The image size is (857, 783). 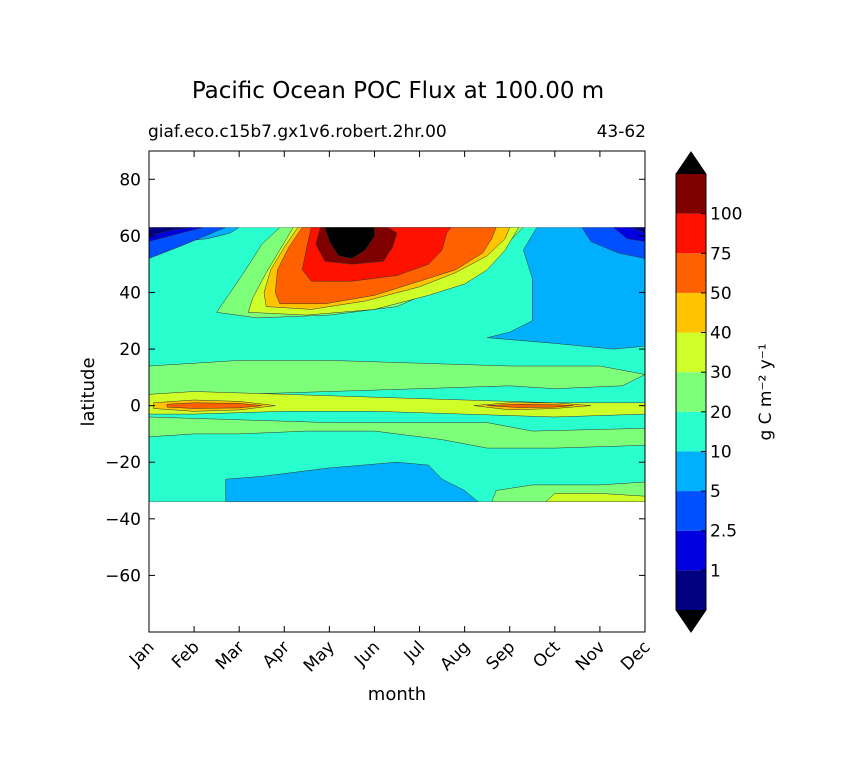 What do you see at coordinates (141, 653) in the screenshot?
I see `x-tick-label: Jan` at bounding box center [141, 653].